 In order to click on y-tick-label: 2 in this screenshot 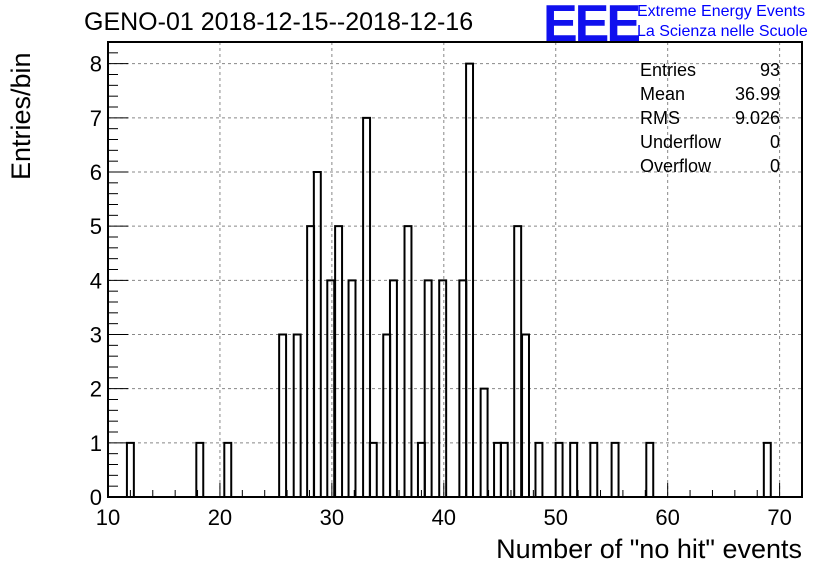, I will do `click(96, 389)`.